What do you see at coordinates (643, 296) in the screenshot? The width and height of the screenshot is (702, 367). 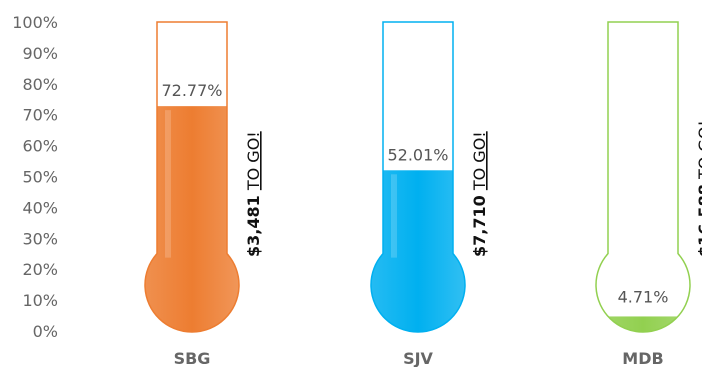 I see `value-label-mdb: 4.71%` at bounding box center [643, 296].